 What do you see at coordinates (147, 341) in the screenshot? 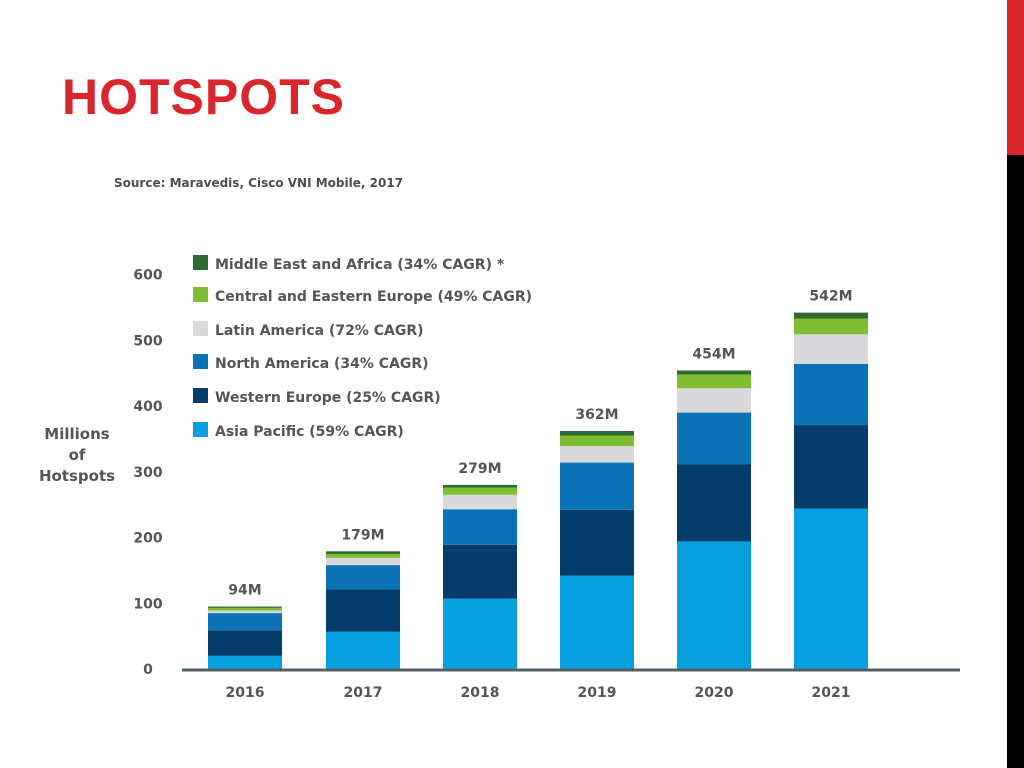
I see `y-tick-label: 500` at bounding box center [147, 341].